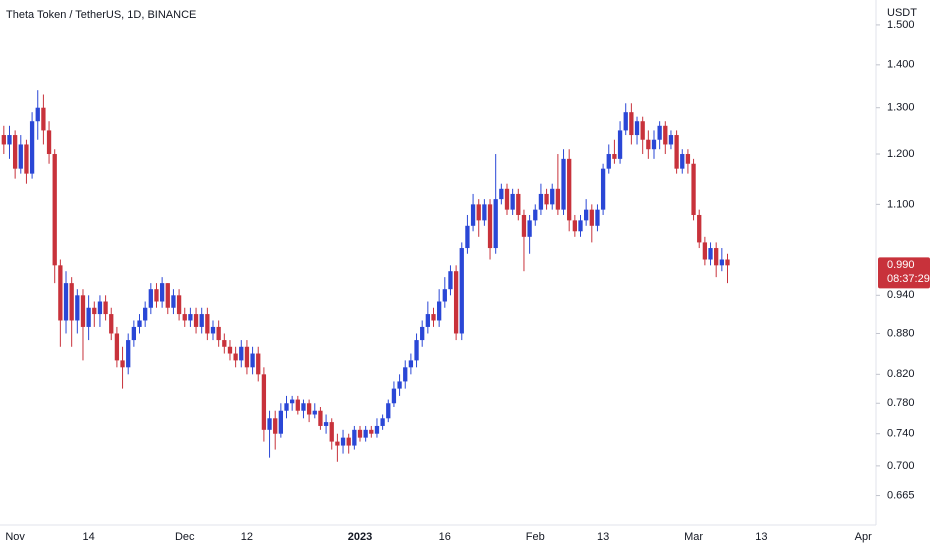 This screenshot has height=550, width=932. Describe the element at coordinates (901, 333) in the screenshot. I see `y-tick-label: 0.880` at that location.